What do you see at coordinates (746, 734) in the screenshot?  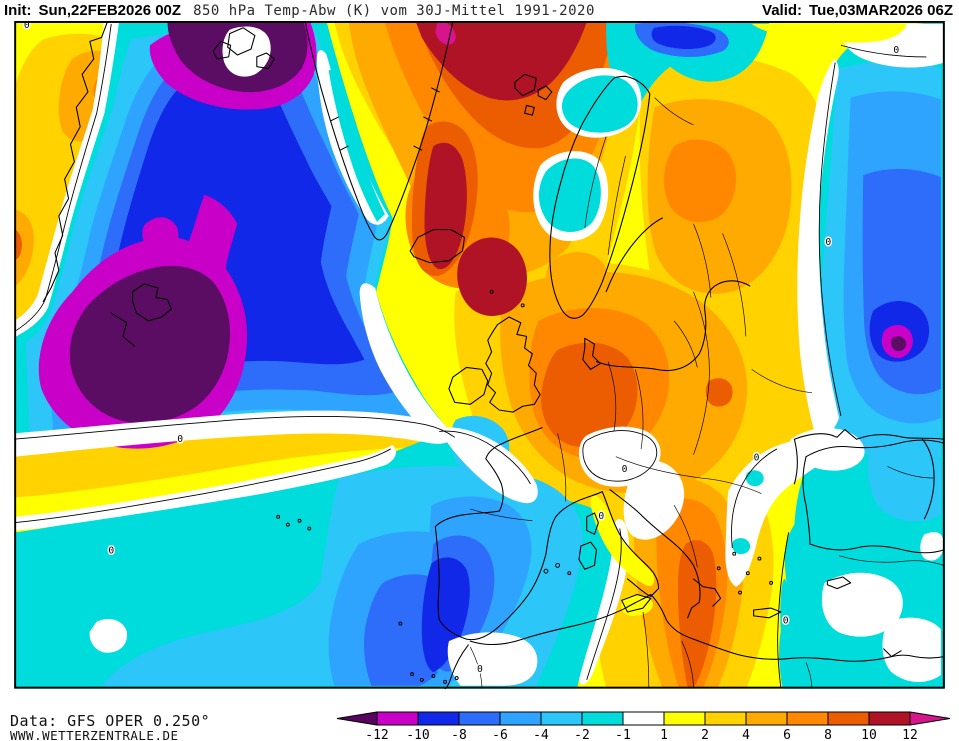 I see `legend-tick-label: 4` at bounding box center [746, 734].